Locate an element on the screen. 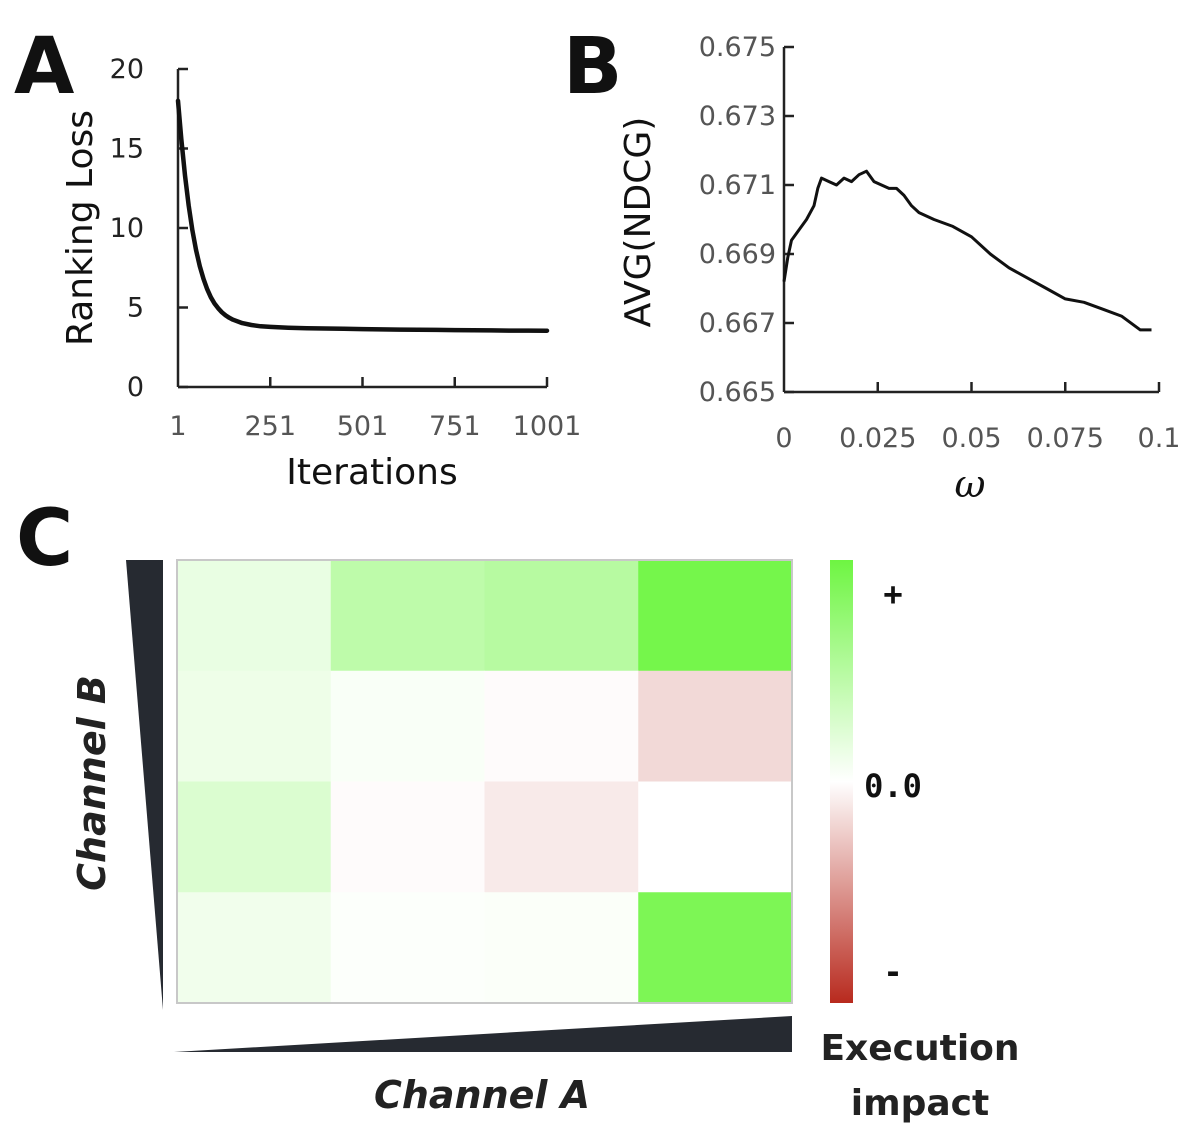 The image size is (1204, 1146). heatmap-cell-r2-c0 is located at coordinates (254, 837).